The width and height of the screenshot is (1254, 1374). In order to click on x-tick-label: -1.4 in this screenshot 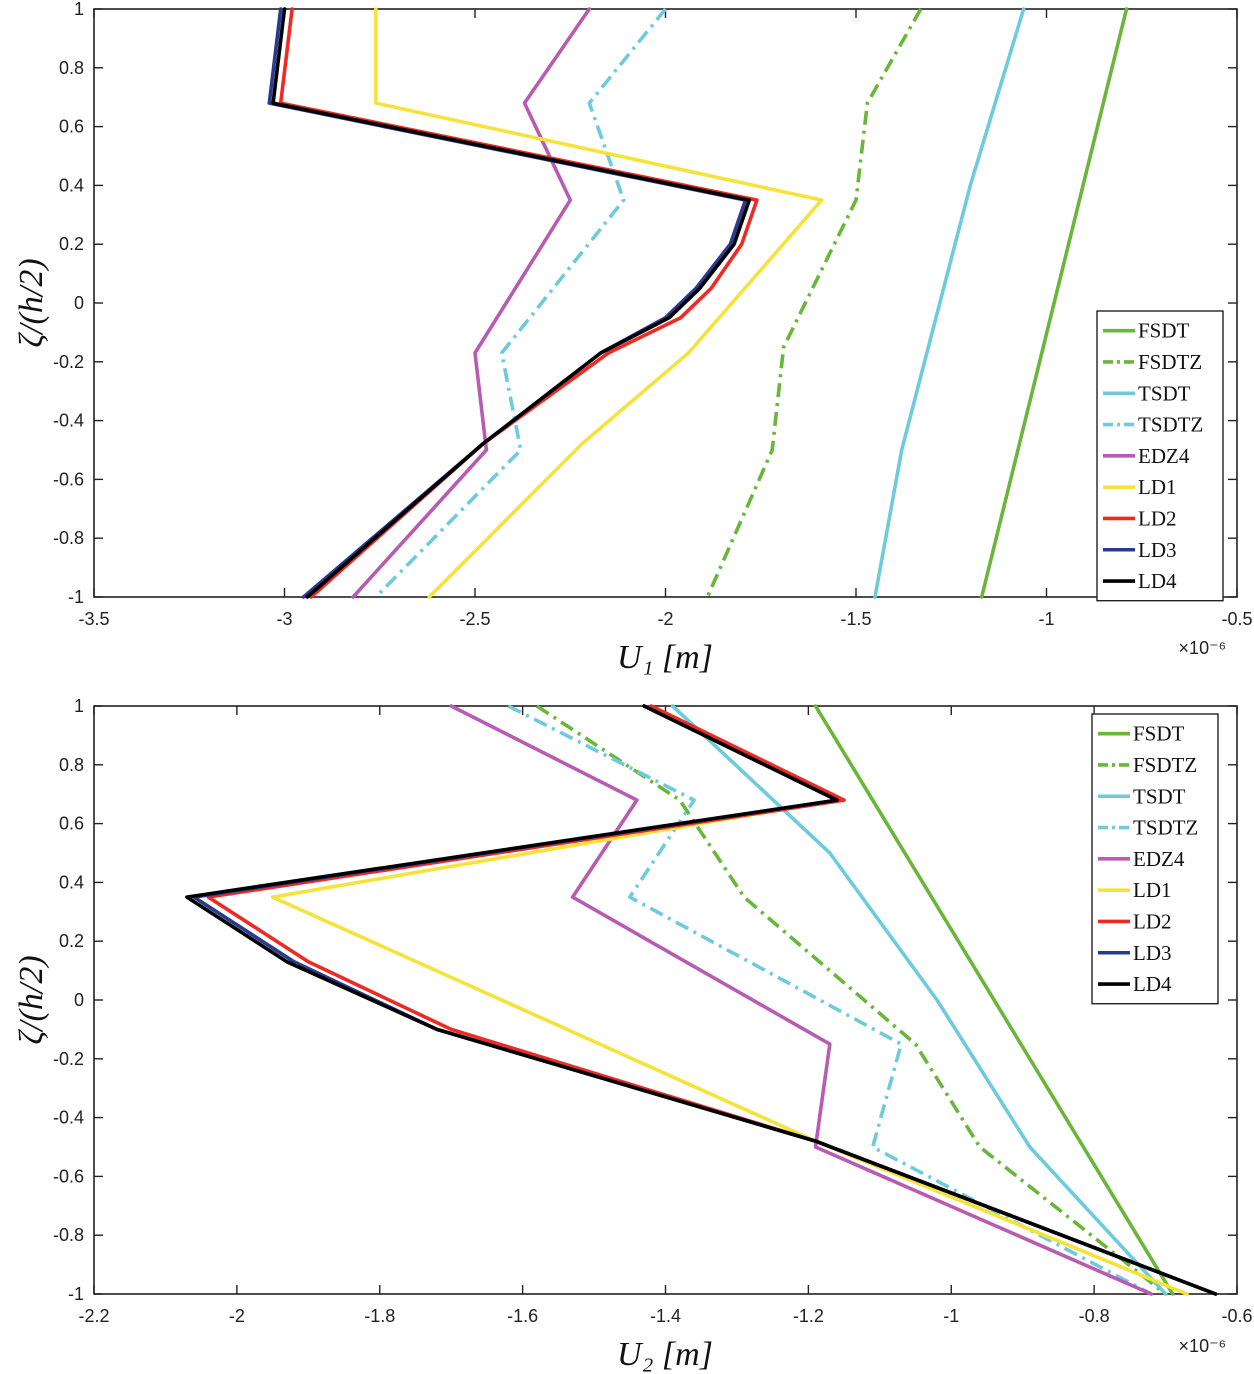, I will do `click(665, 1316)`.